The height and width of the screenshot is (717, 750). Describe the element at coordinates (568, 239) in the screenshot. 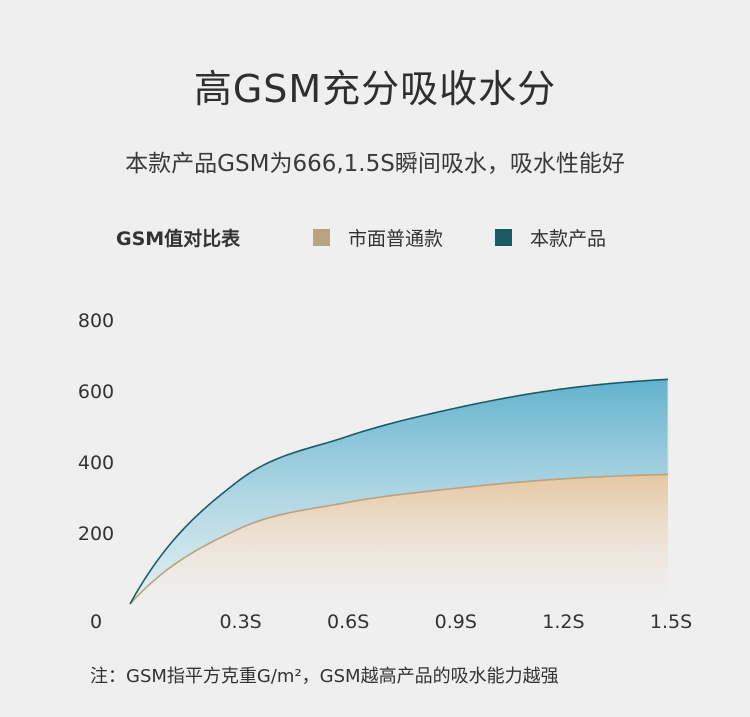

I see `legend-label-product: 本款产品` at that location.